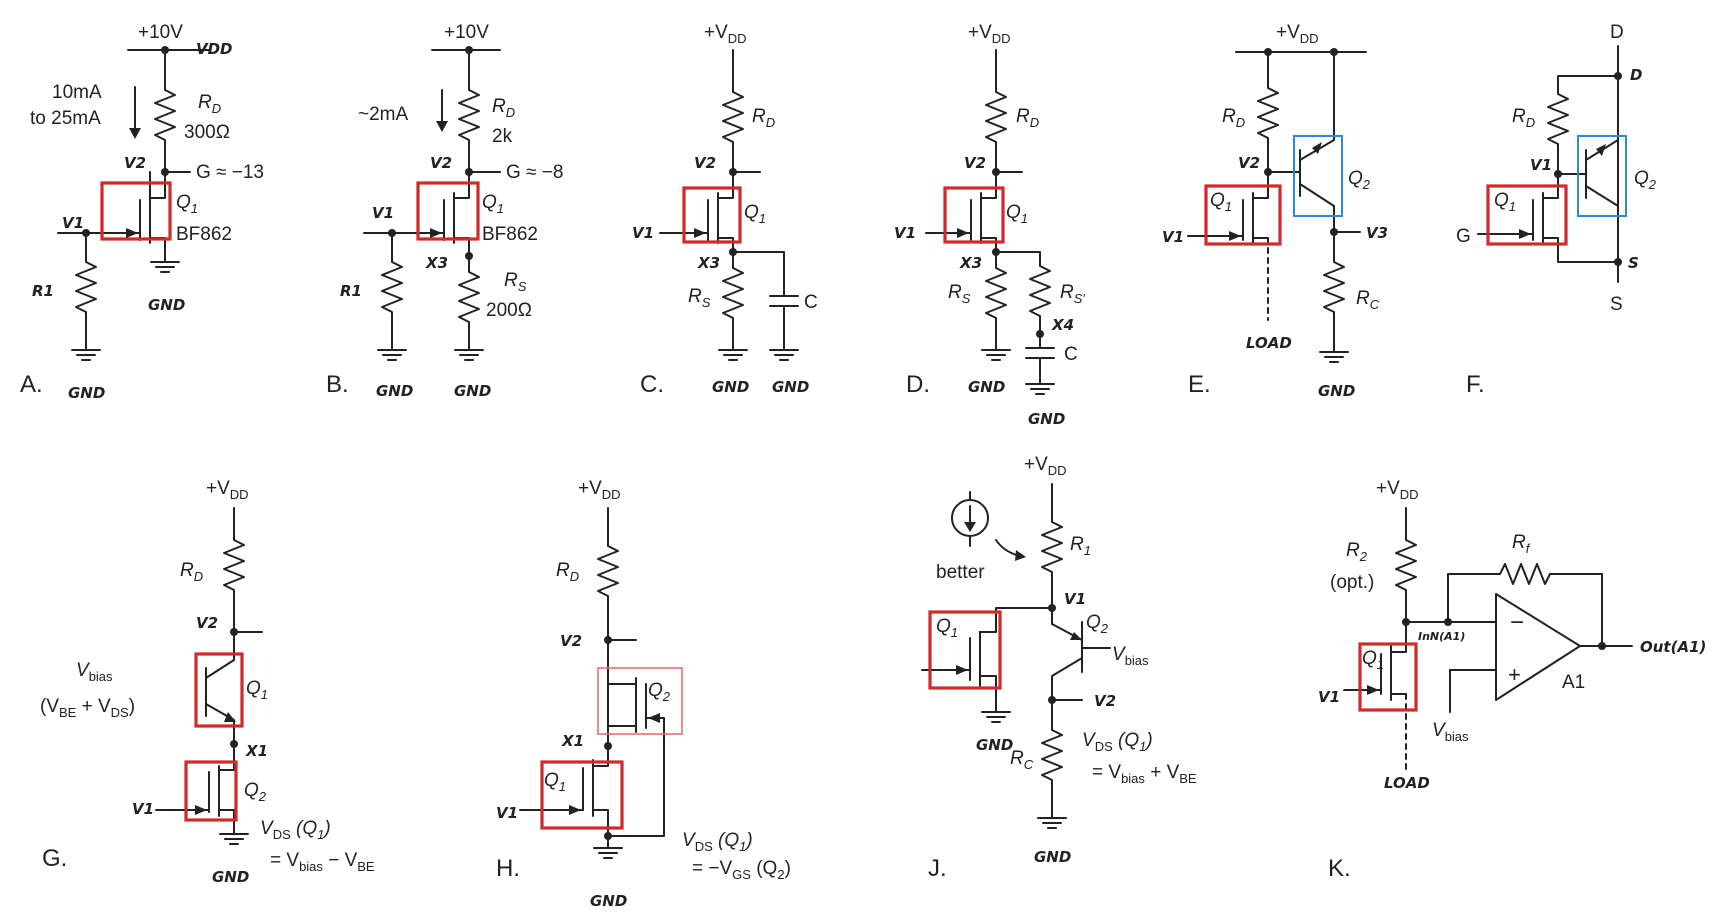 This screenshot has width=1736, height=917. What do you see at coordinates (230, 877) in the screenshot?
I see `g-gnd-label: GND` at bounding box center [230, 877].